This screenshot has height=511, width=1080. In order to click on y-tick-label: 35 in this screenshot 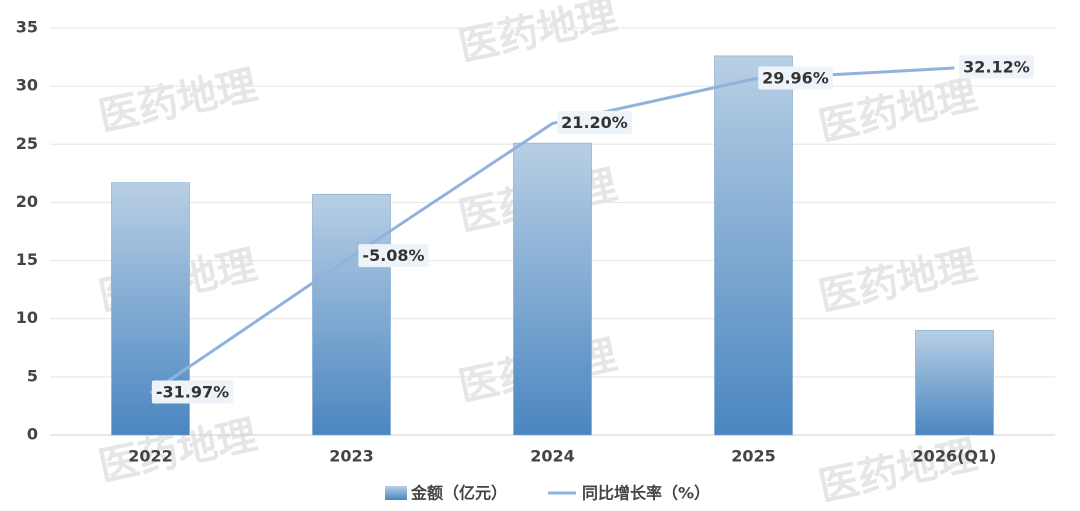, I will do `click(27, 27)`.